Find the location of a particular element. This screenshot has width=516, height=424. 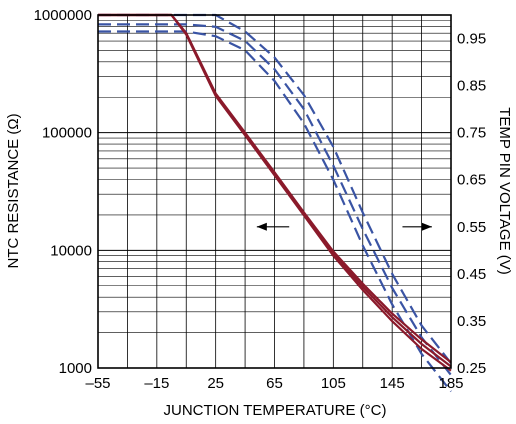

y-right-tick-label: 0.35 is located at coordinates (471, 321).